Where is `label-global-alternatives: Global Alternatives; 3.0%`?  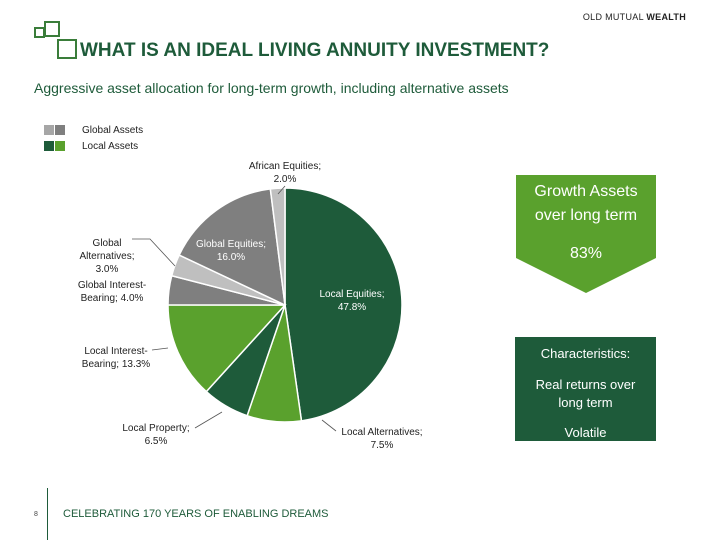
label-global-alternatives: Global Alternatives; 3.0% is located at coordinates (107, 256).